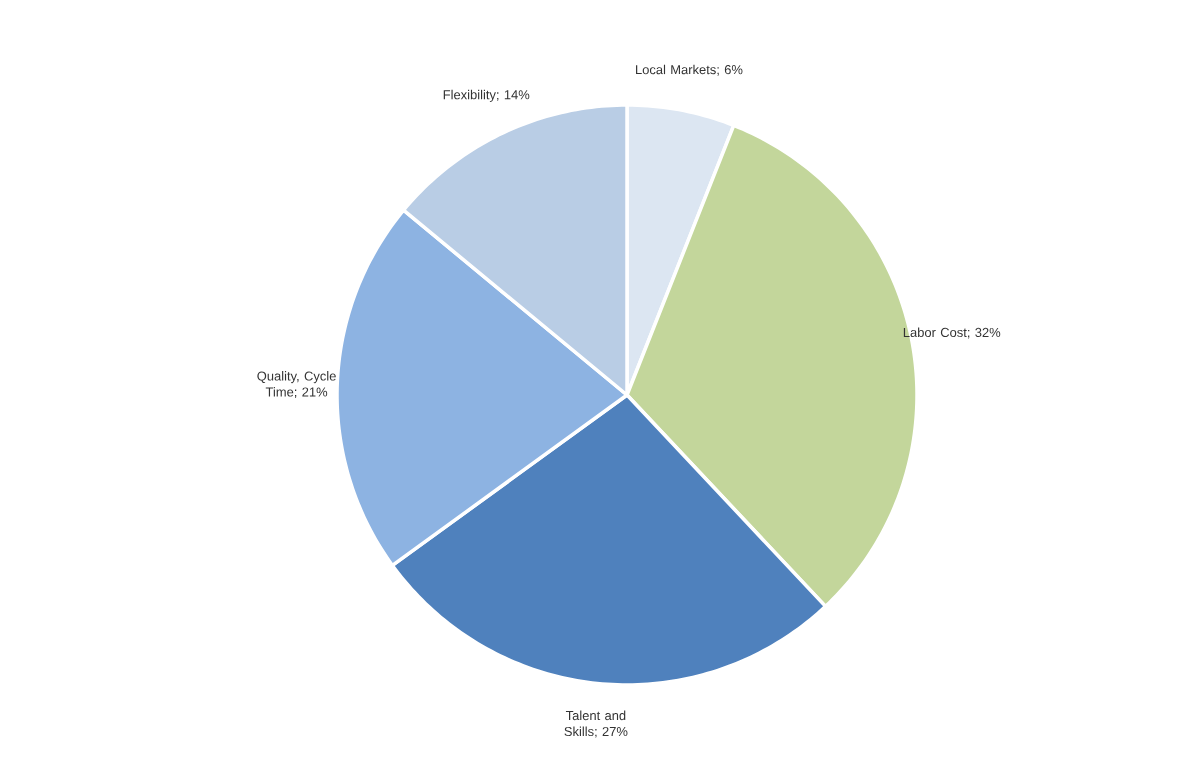 Image resolution: width=1193 pixels, height=774 pixels. I want to click on slice-label: Local Markets; 6%, so click(689, 70).